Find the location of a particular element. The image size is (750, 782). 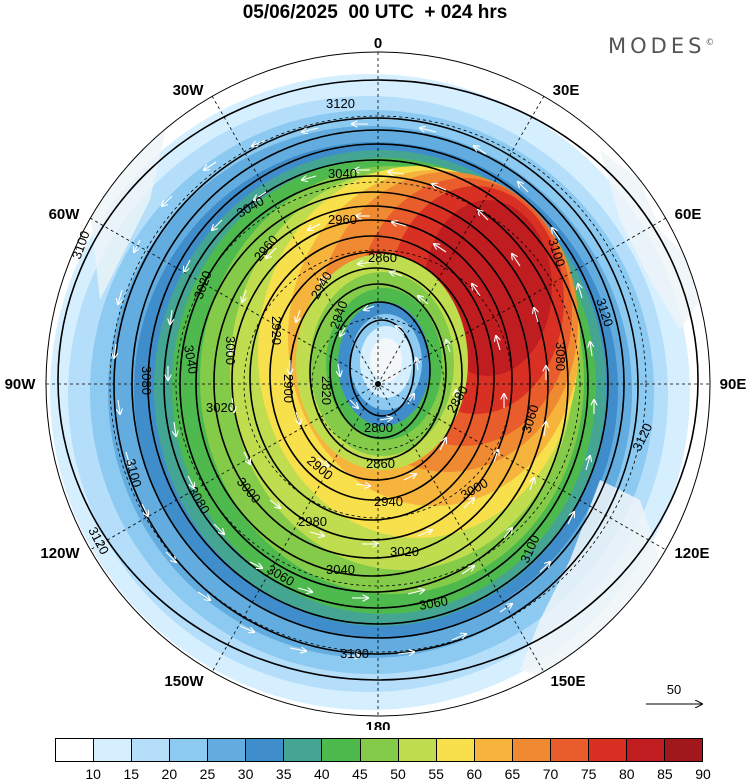

lon-label-30w: 30W is located at coordinates (189, 90).